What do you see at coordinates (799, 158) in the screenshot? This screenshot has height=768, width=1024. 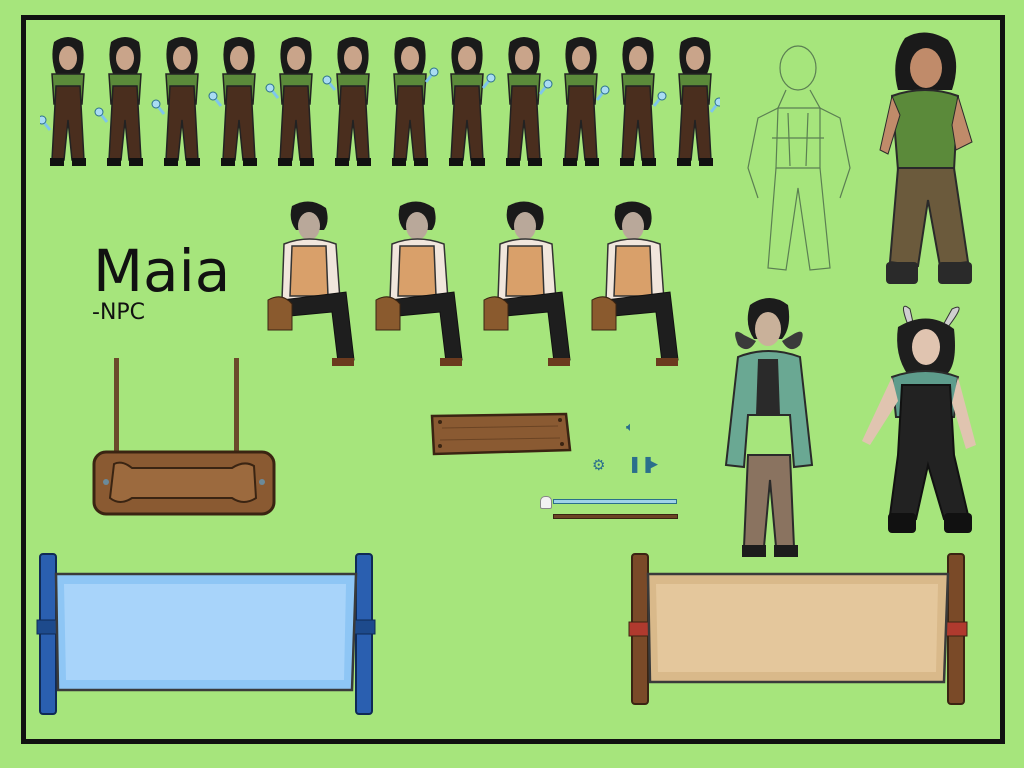 I see `sketch-figure` at bounding box center [799, 158].